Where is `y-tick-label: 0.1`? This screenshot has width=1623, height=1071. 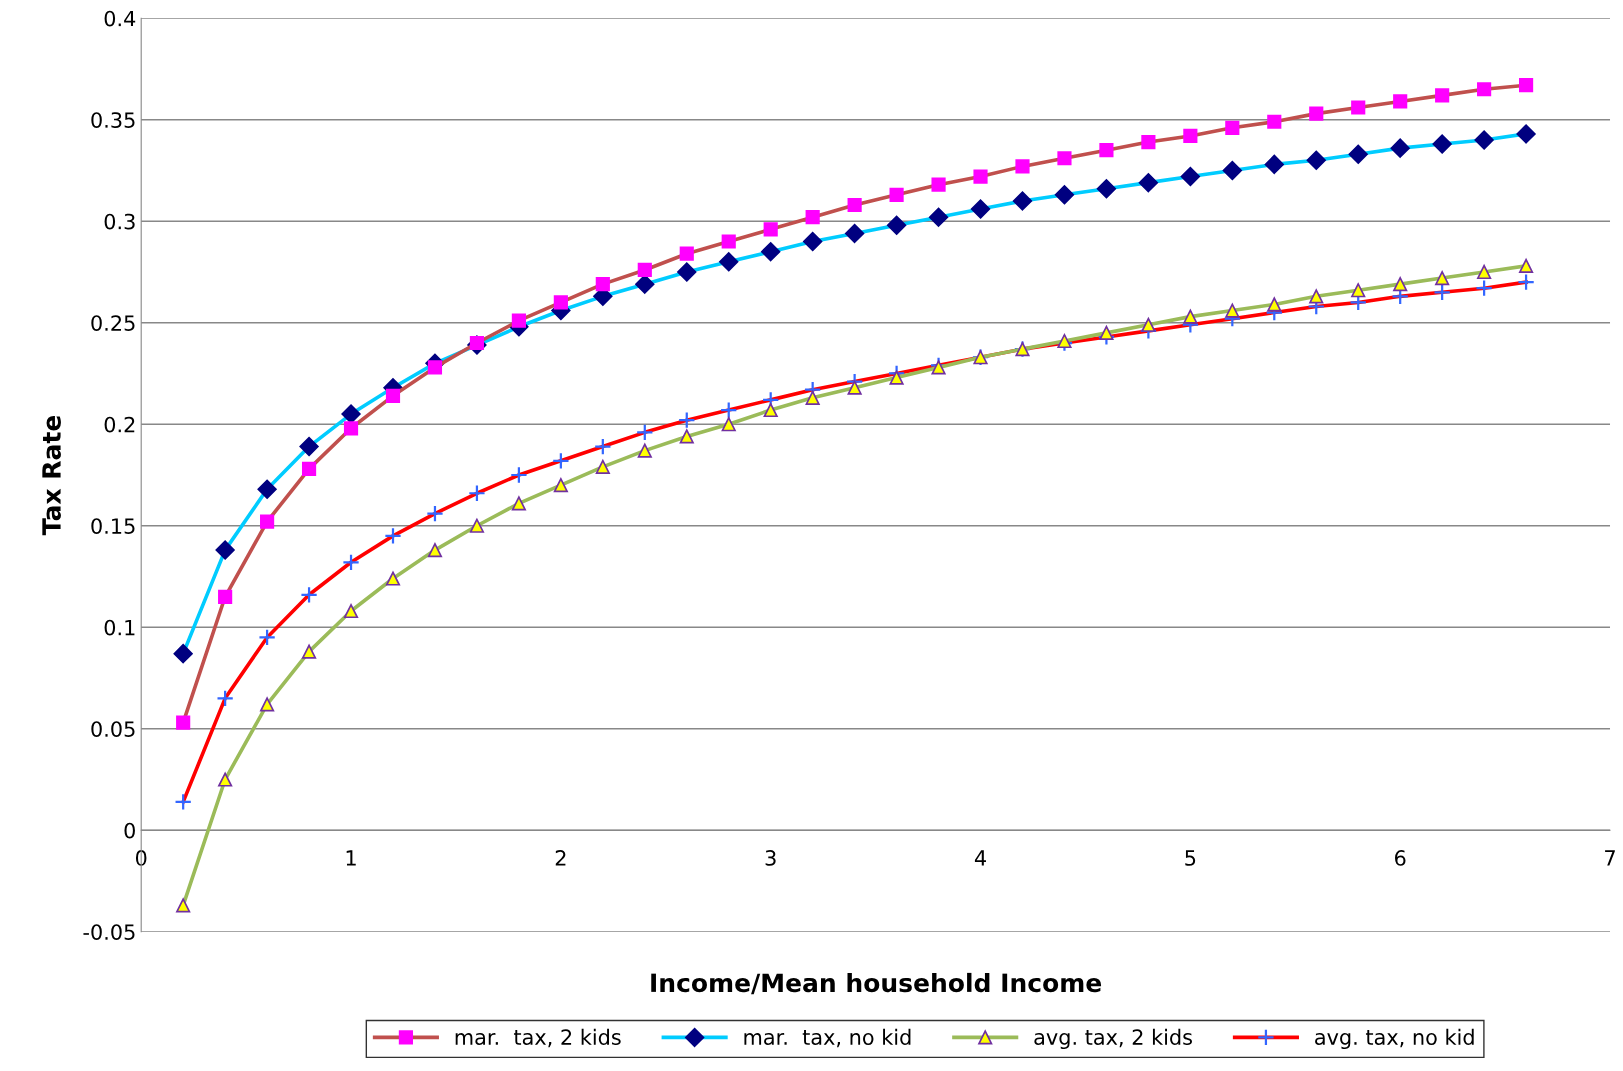
y-tick-label: 0.1 is located at coordinates (119, 627).